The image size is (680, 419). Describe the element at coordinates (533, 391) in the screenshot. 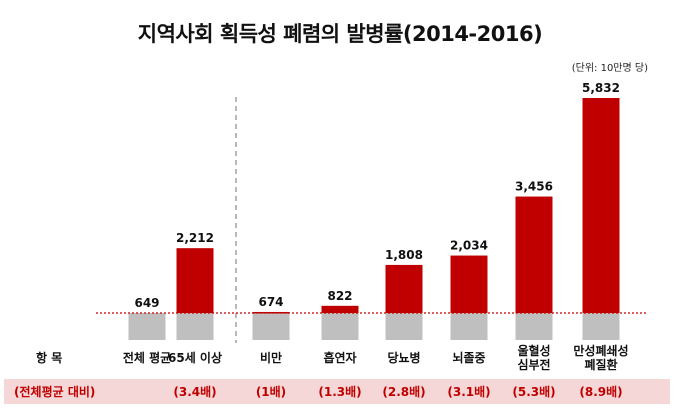

I see `ratio-label-6: (5.3배)` at that location.